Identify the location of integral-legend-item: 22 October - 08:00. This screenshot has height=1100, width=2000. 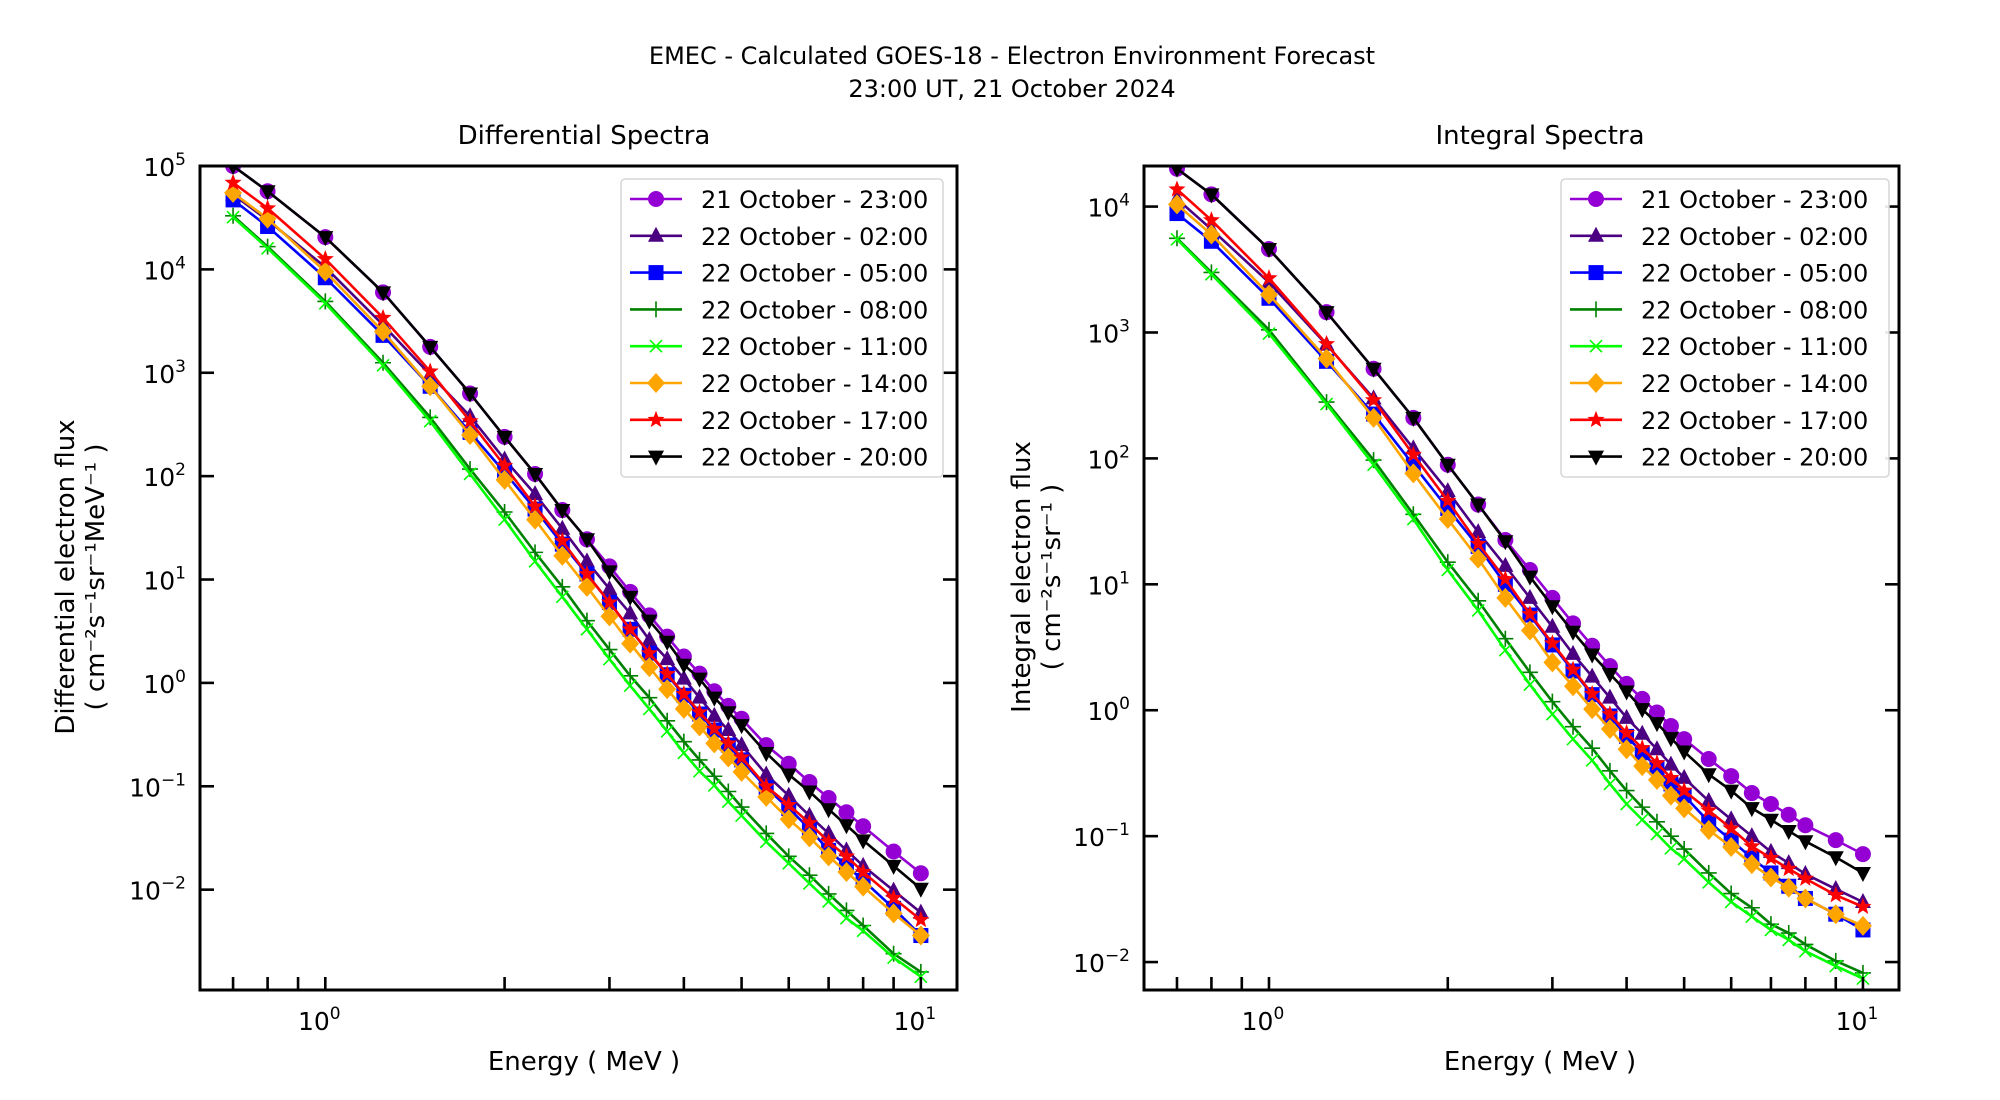
(1719, 310).